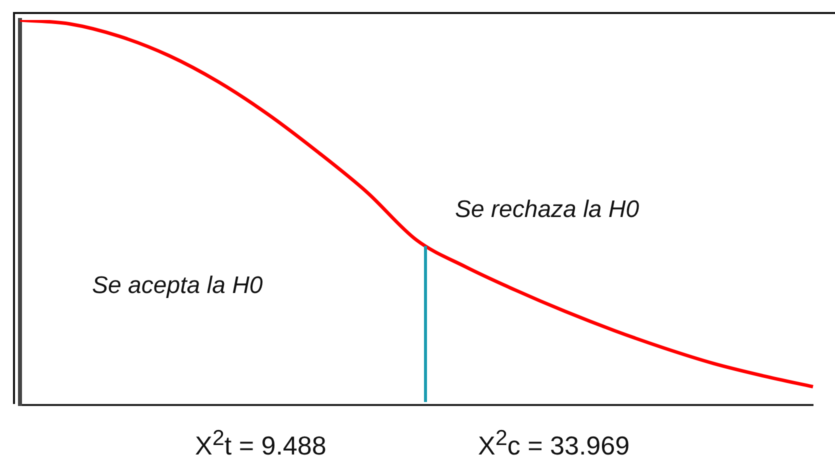  I want to click on text: X$^{2}$t = 9.488, so click(260, 442).